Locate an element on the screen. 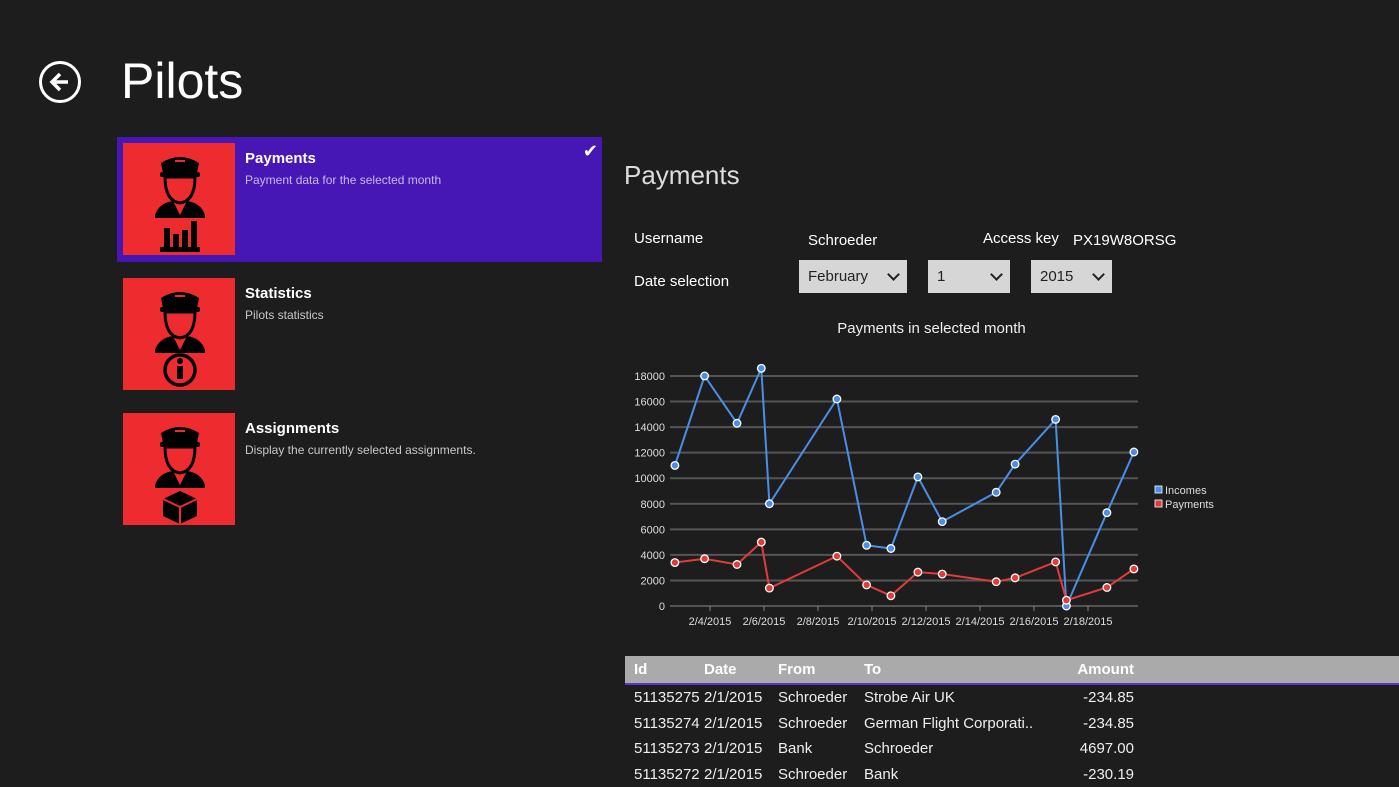 The image size is (1399, 787). year-select: 2015 is located at coordinates (1071, 276).